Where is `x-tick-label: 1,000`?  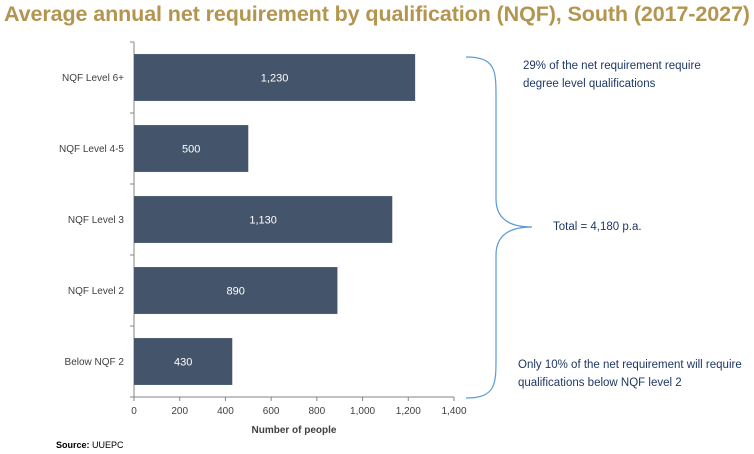
x-tick-label: 1,000 is located at coordinates (362, 411).